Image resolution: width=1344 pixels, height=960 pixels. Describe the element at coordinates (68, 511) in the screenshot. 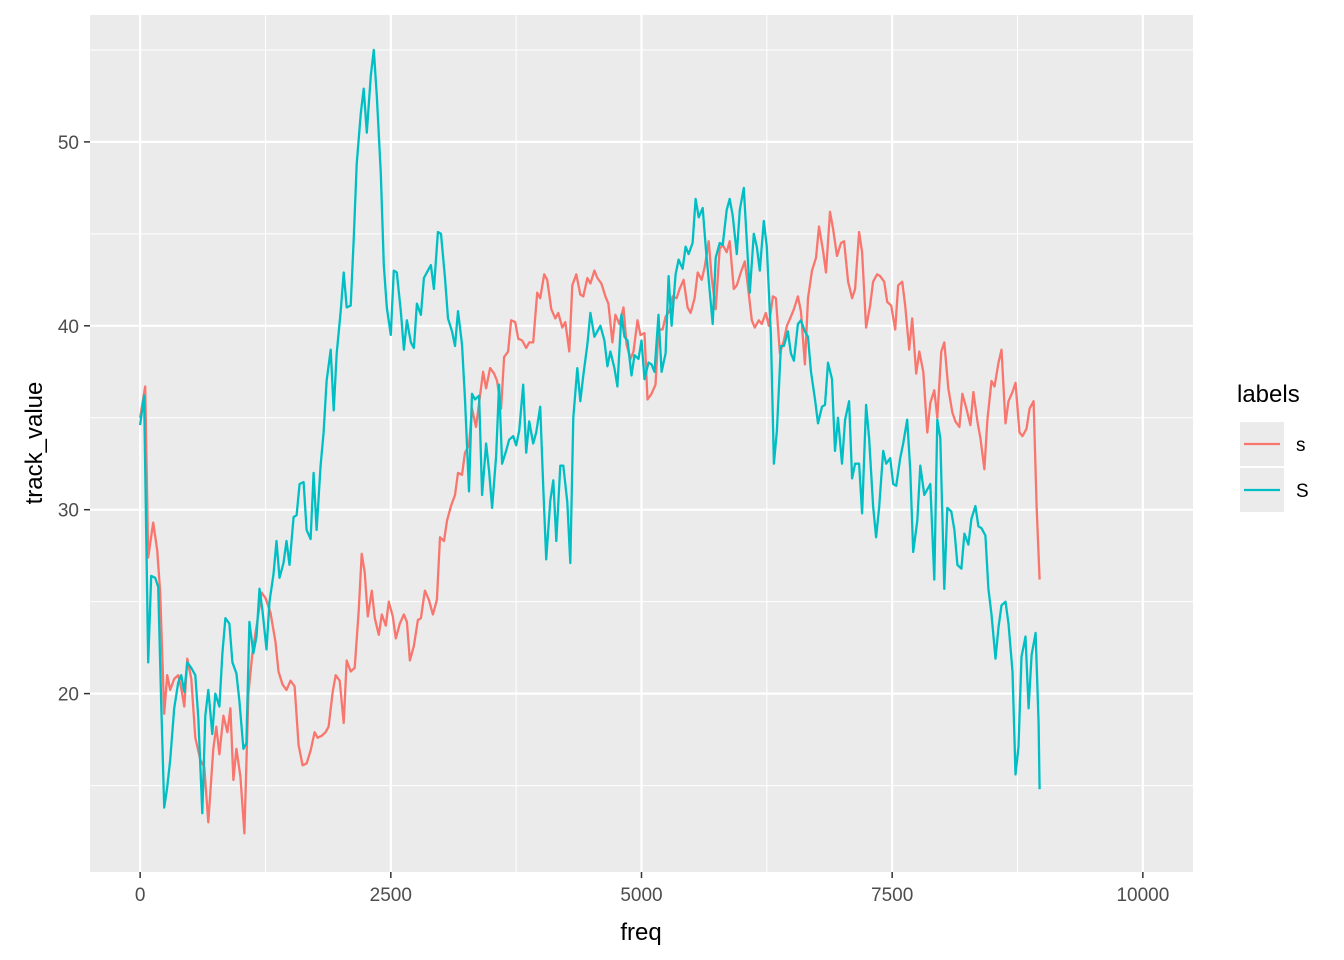

I see `y-tick-label: 30` at that location.